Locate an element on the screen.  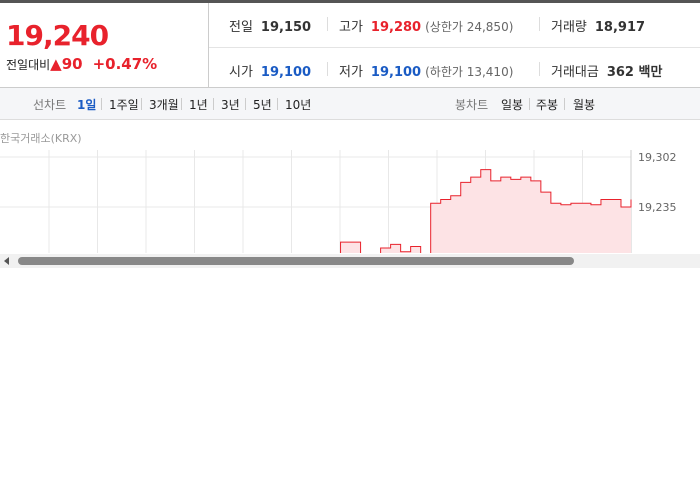
y-tick-label: 19,168 is located at coordinates (657, 252).